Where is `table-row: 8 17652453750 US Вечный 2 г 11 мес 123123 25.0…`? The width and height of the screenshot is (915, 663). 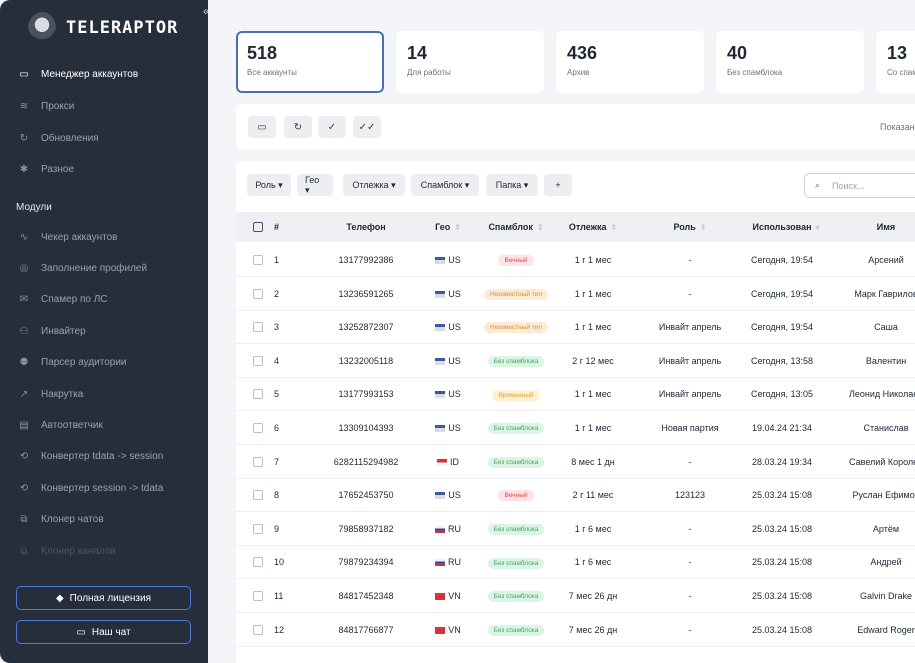
table-row: 8 17652453750 US Вечный 2 г 11 мес 123123 25.0… is located at coordinates (575, 495).